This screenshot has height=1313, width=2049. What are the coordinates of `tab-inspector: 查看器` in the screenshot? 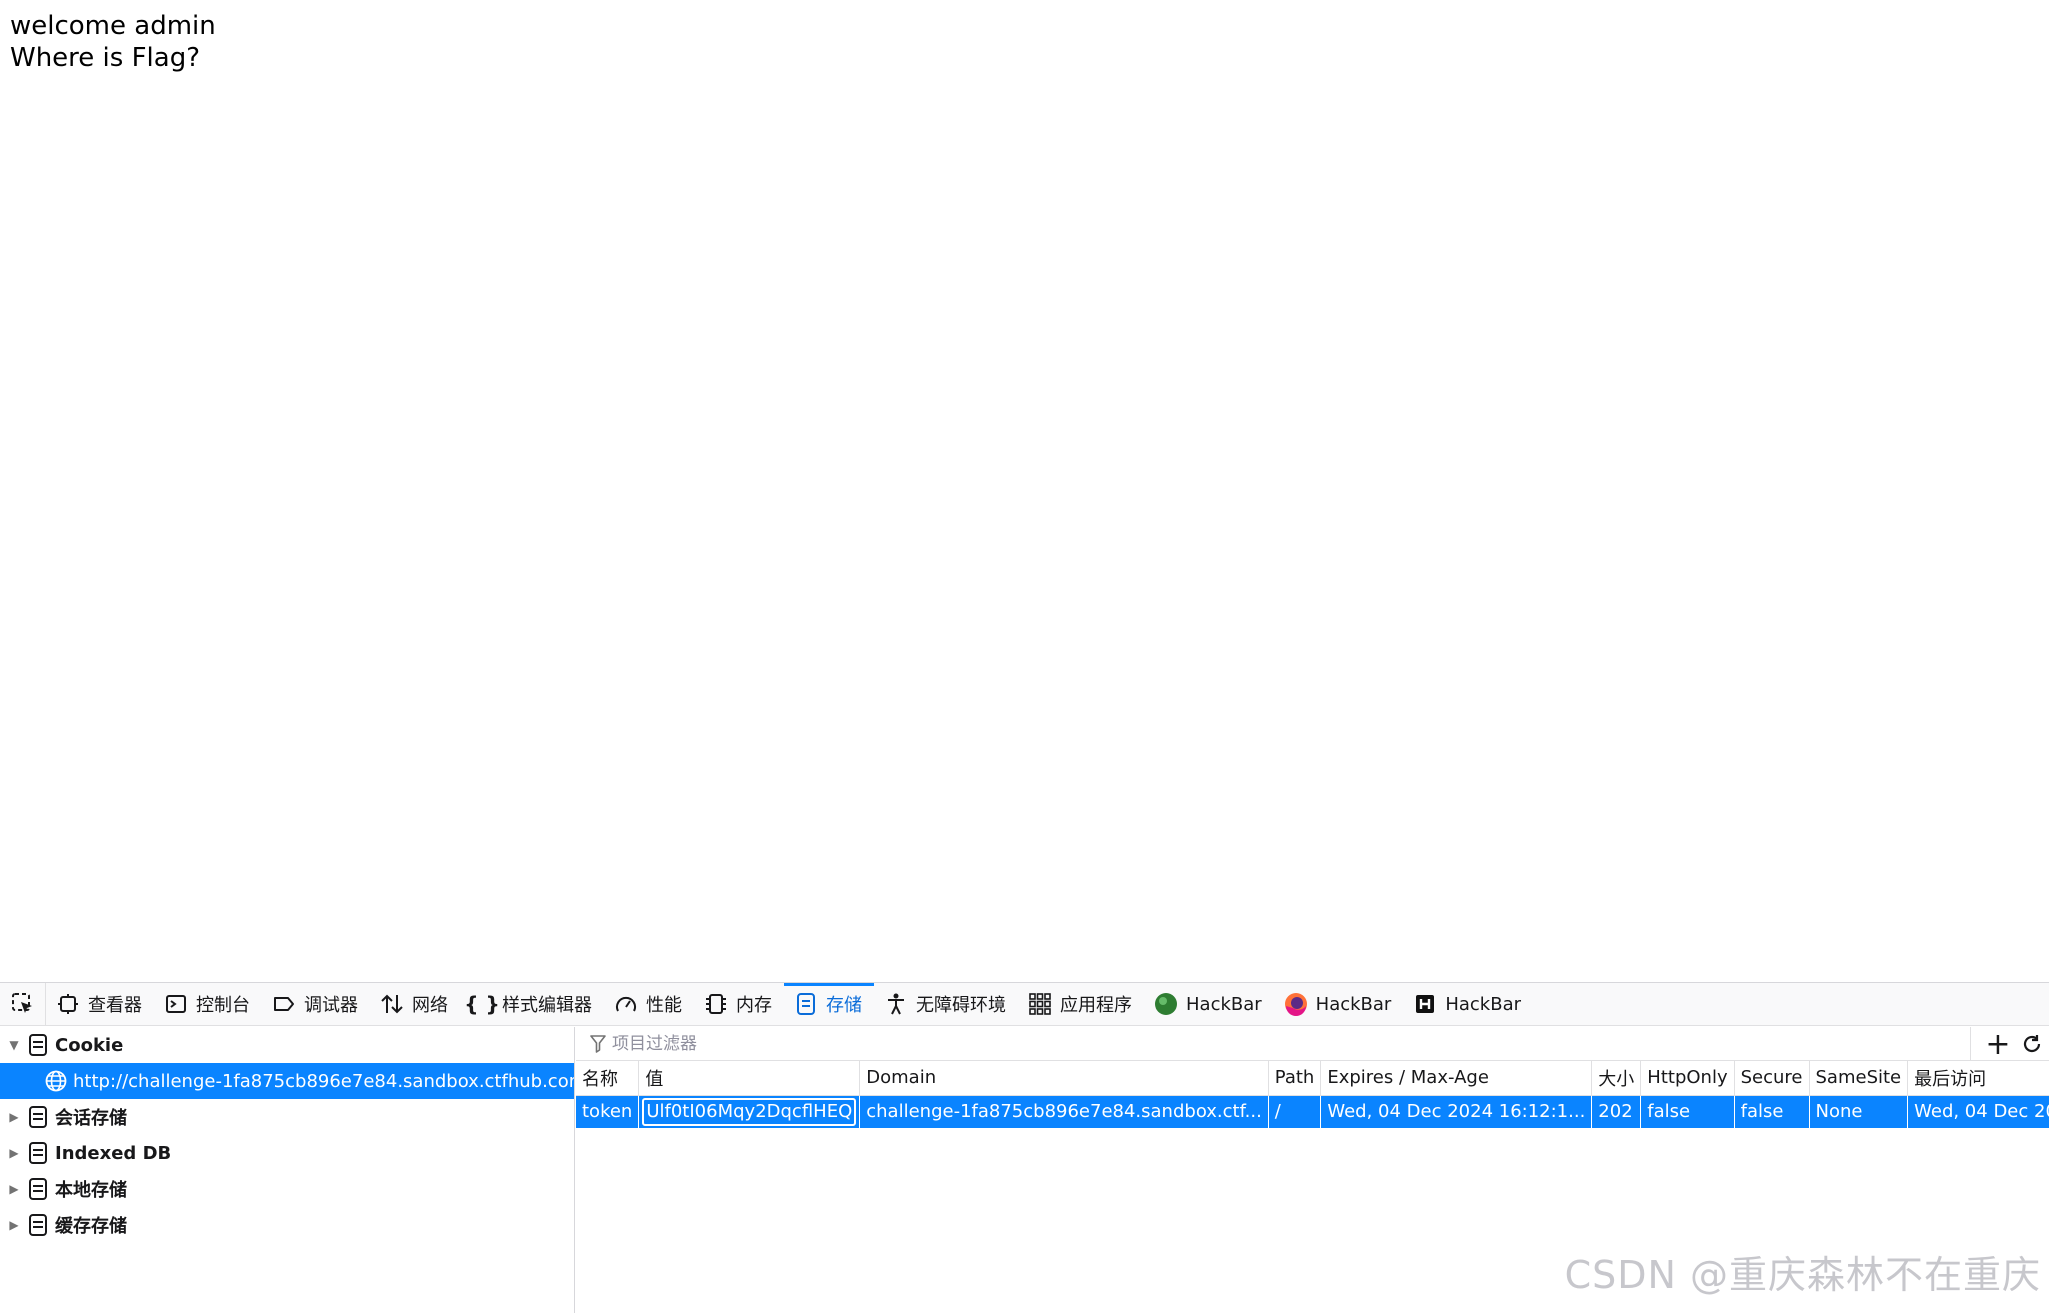 It's located at (100, 1004).